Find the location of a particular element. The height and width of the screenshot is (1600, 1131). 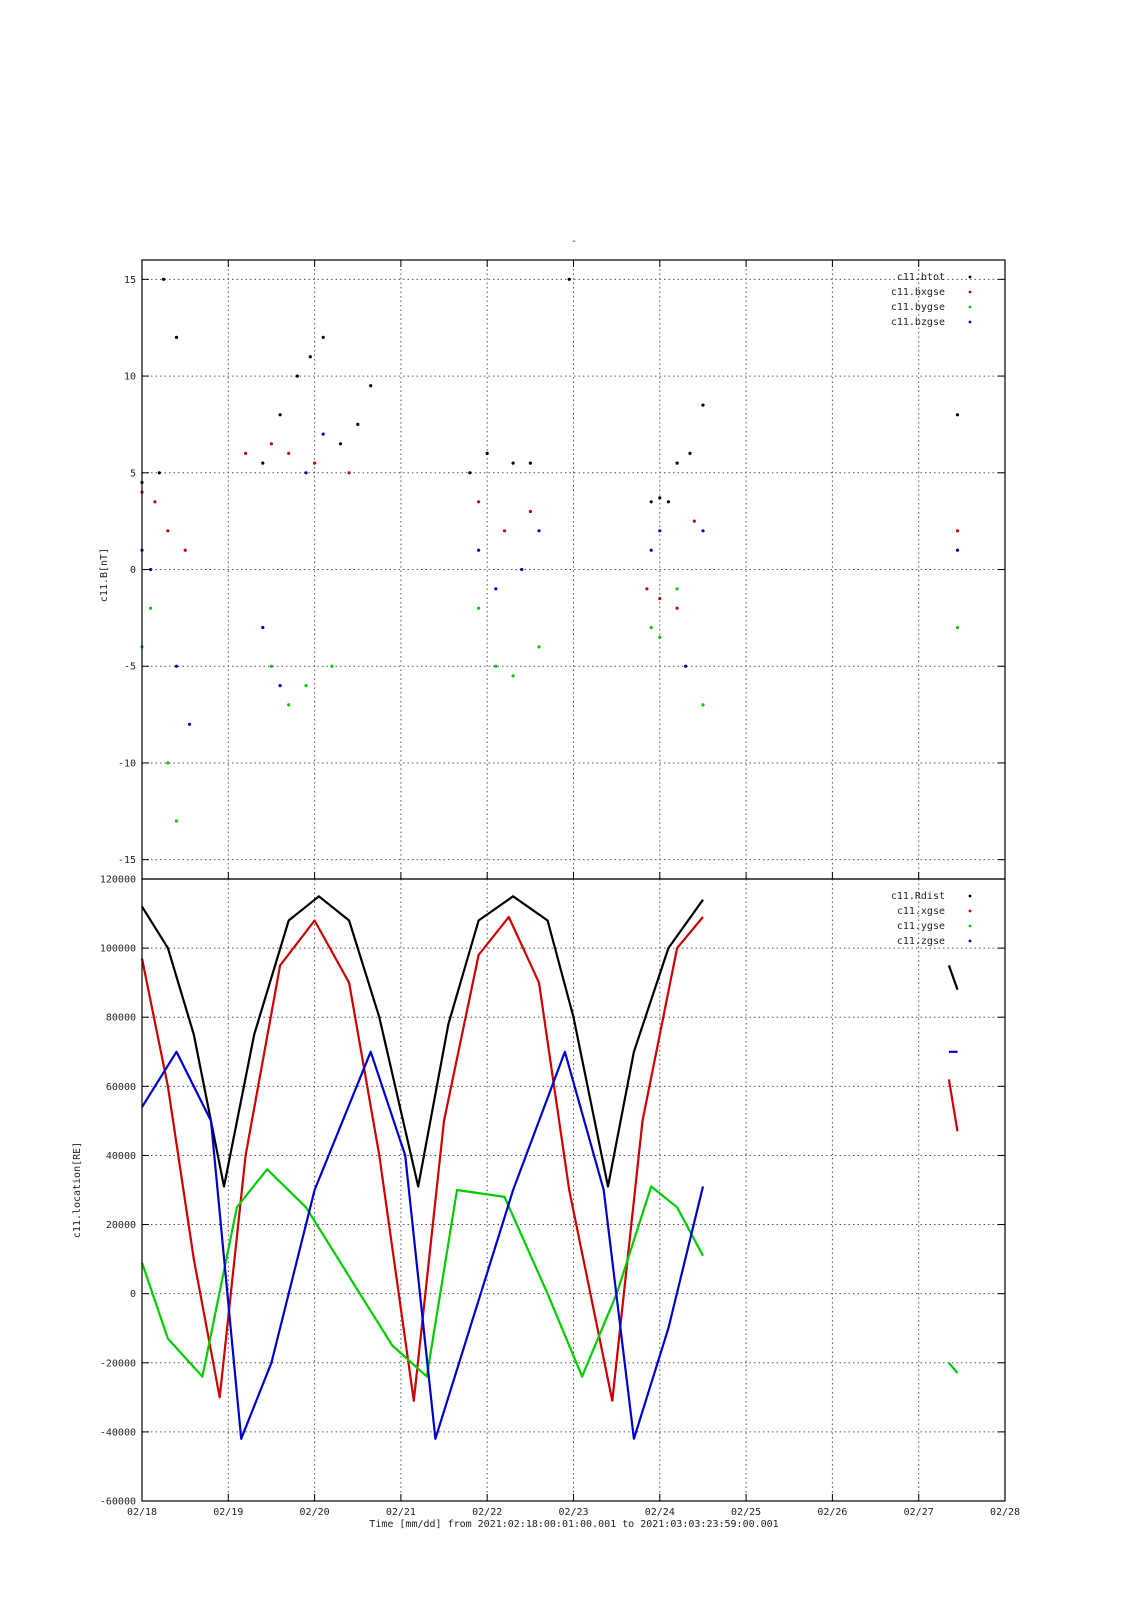

legend-label: c11.btot is located at coordinates (921, 277).